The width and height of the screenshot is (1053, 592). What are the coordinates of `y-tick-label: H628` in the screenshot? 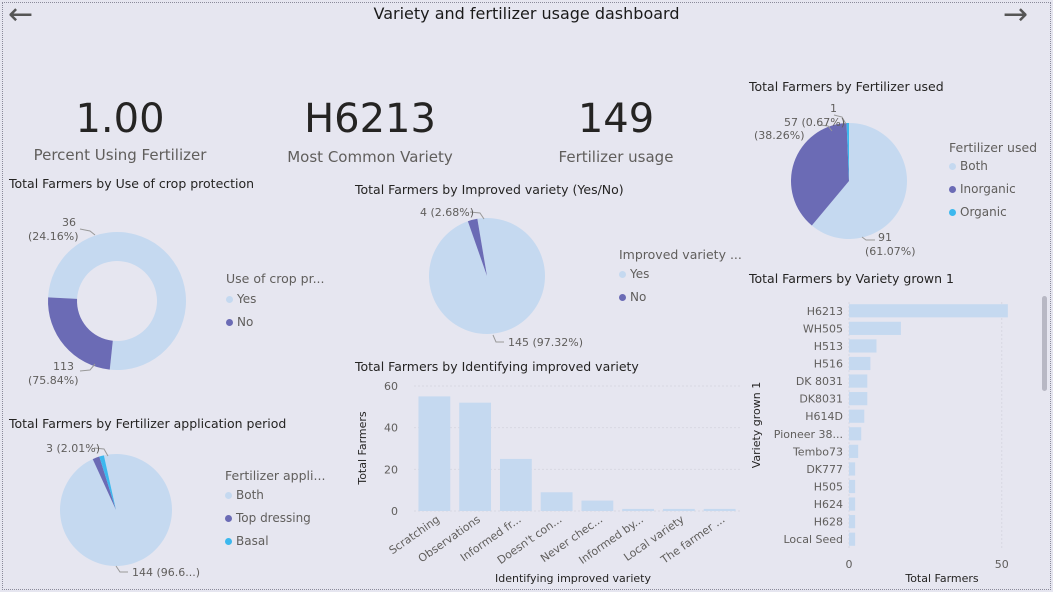 It's located at (828, 522).